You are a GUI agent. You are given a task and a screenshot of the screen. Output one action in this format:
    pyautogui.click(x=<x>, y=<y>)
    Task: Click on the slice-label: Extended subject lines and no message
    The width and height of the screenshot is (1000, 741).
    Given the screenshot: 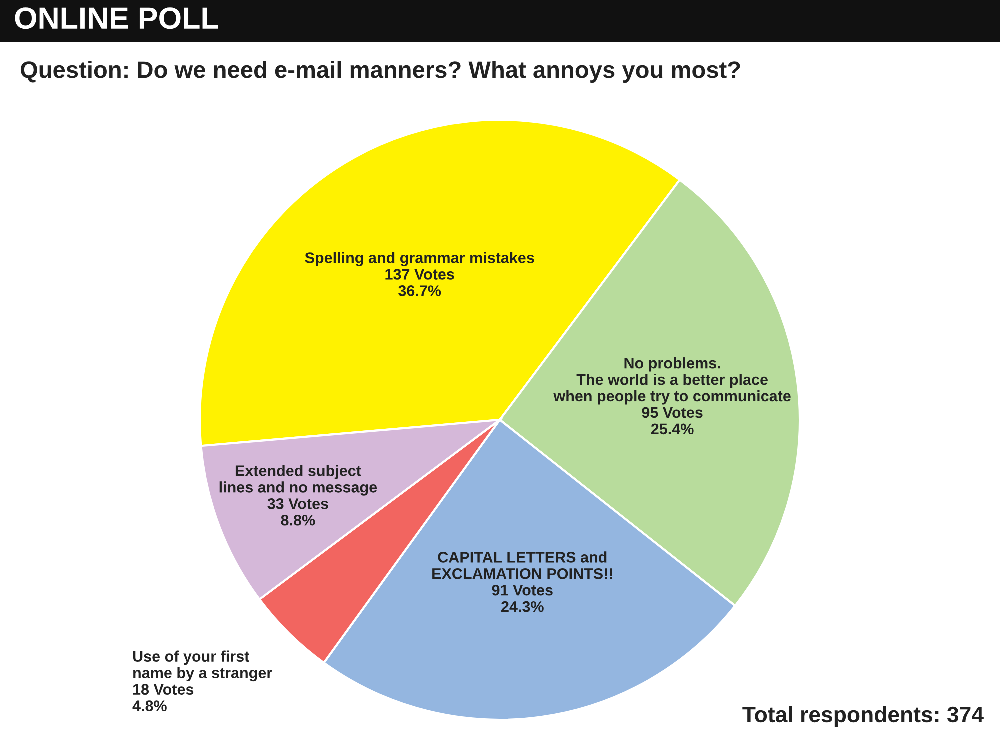 What is the action you would take?
    pyautogui.click(x=299, y=480)
    